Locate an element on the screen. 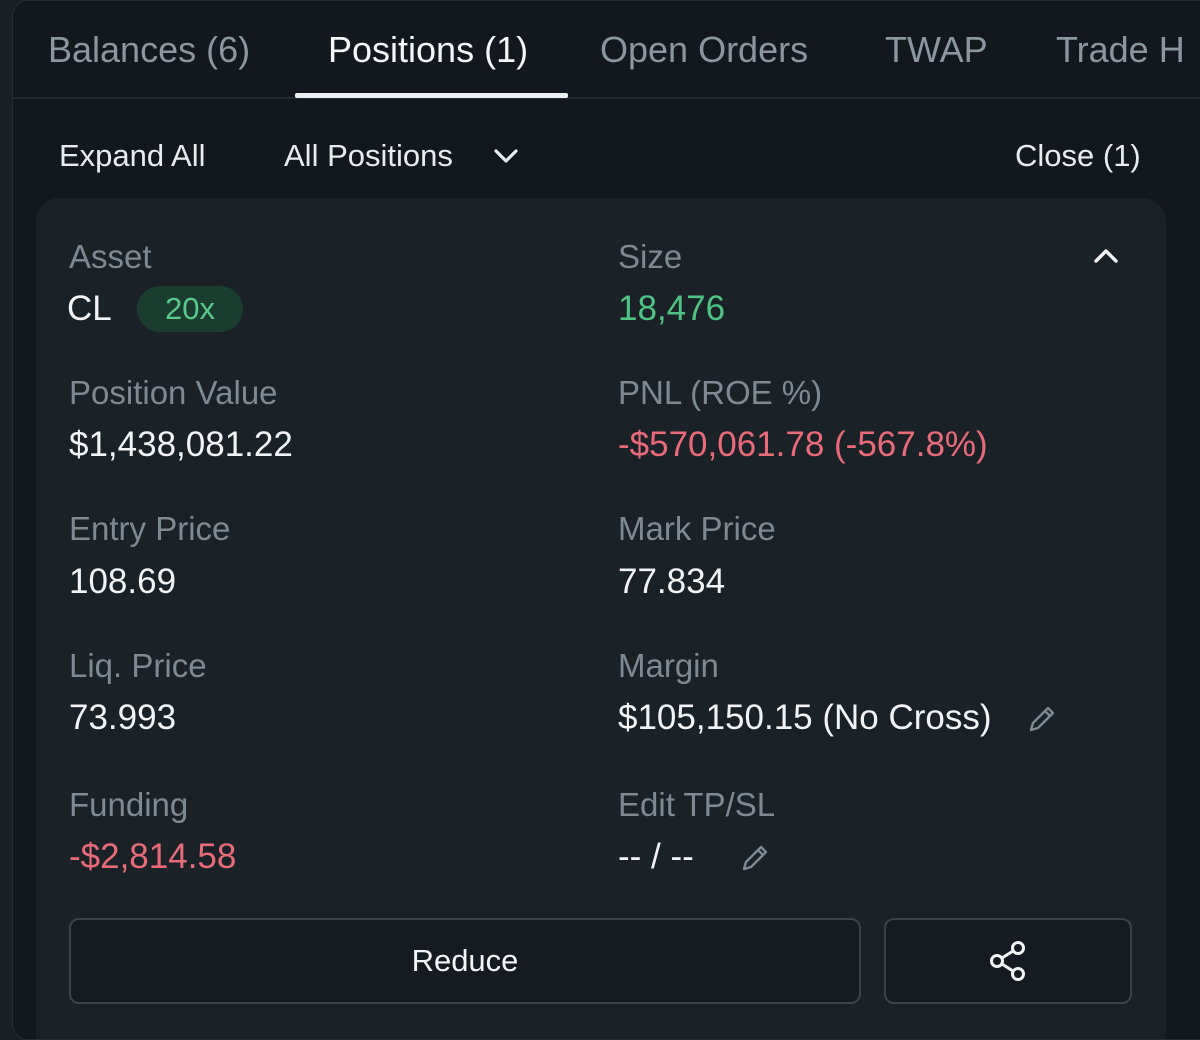 The width and height of the screenshot is (1200, 1040). position-value: $1,438,081.22 is located at coordinates (181, 444).